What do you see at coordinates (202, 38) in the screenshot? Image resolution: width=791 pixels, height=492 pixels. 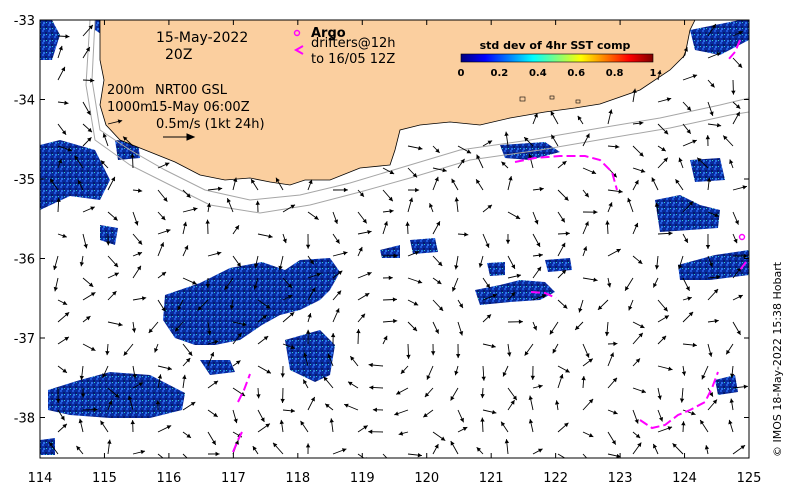 I see `date-label: 15-May-2022` at bounding box center [202, 38].